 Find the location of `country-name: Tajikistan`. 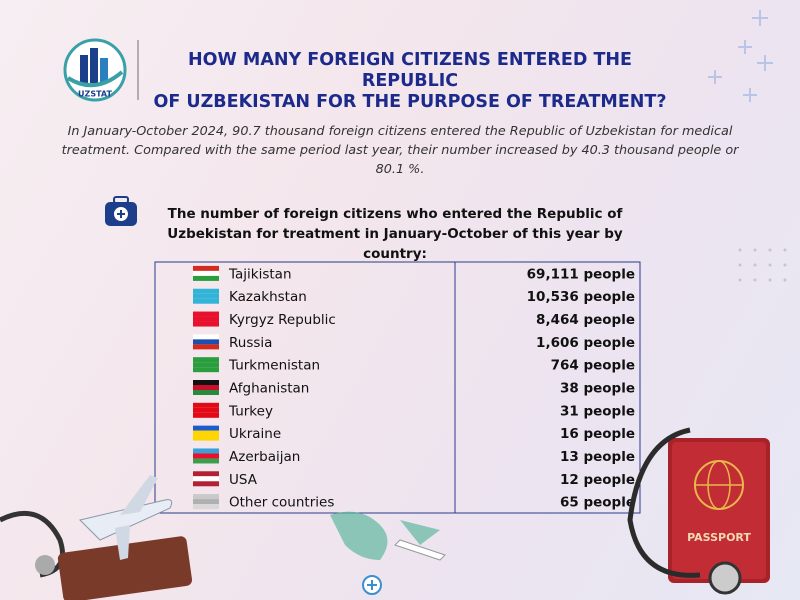

country-name: Tajikistan is located at coordinates (260, 274).